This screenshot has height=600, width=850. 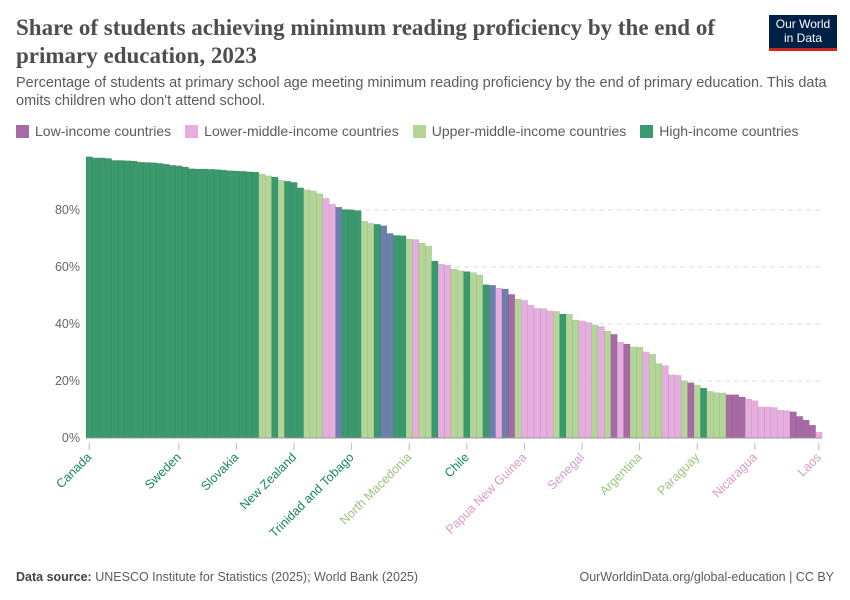 What do you see at coordinates (803, 33) in the screenshot?
I see `owid-logo: Our World in Data` at bounding box center [803, 33].